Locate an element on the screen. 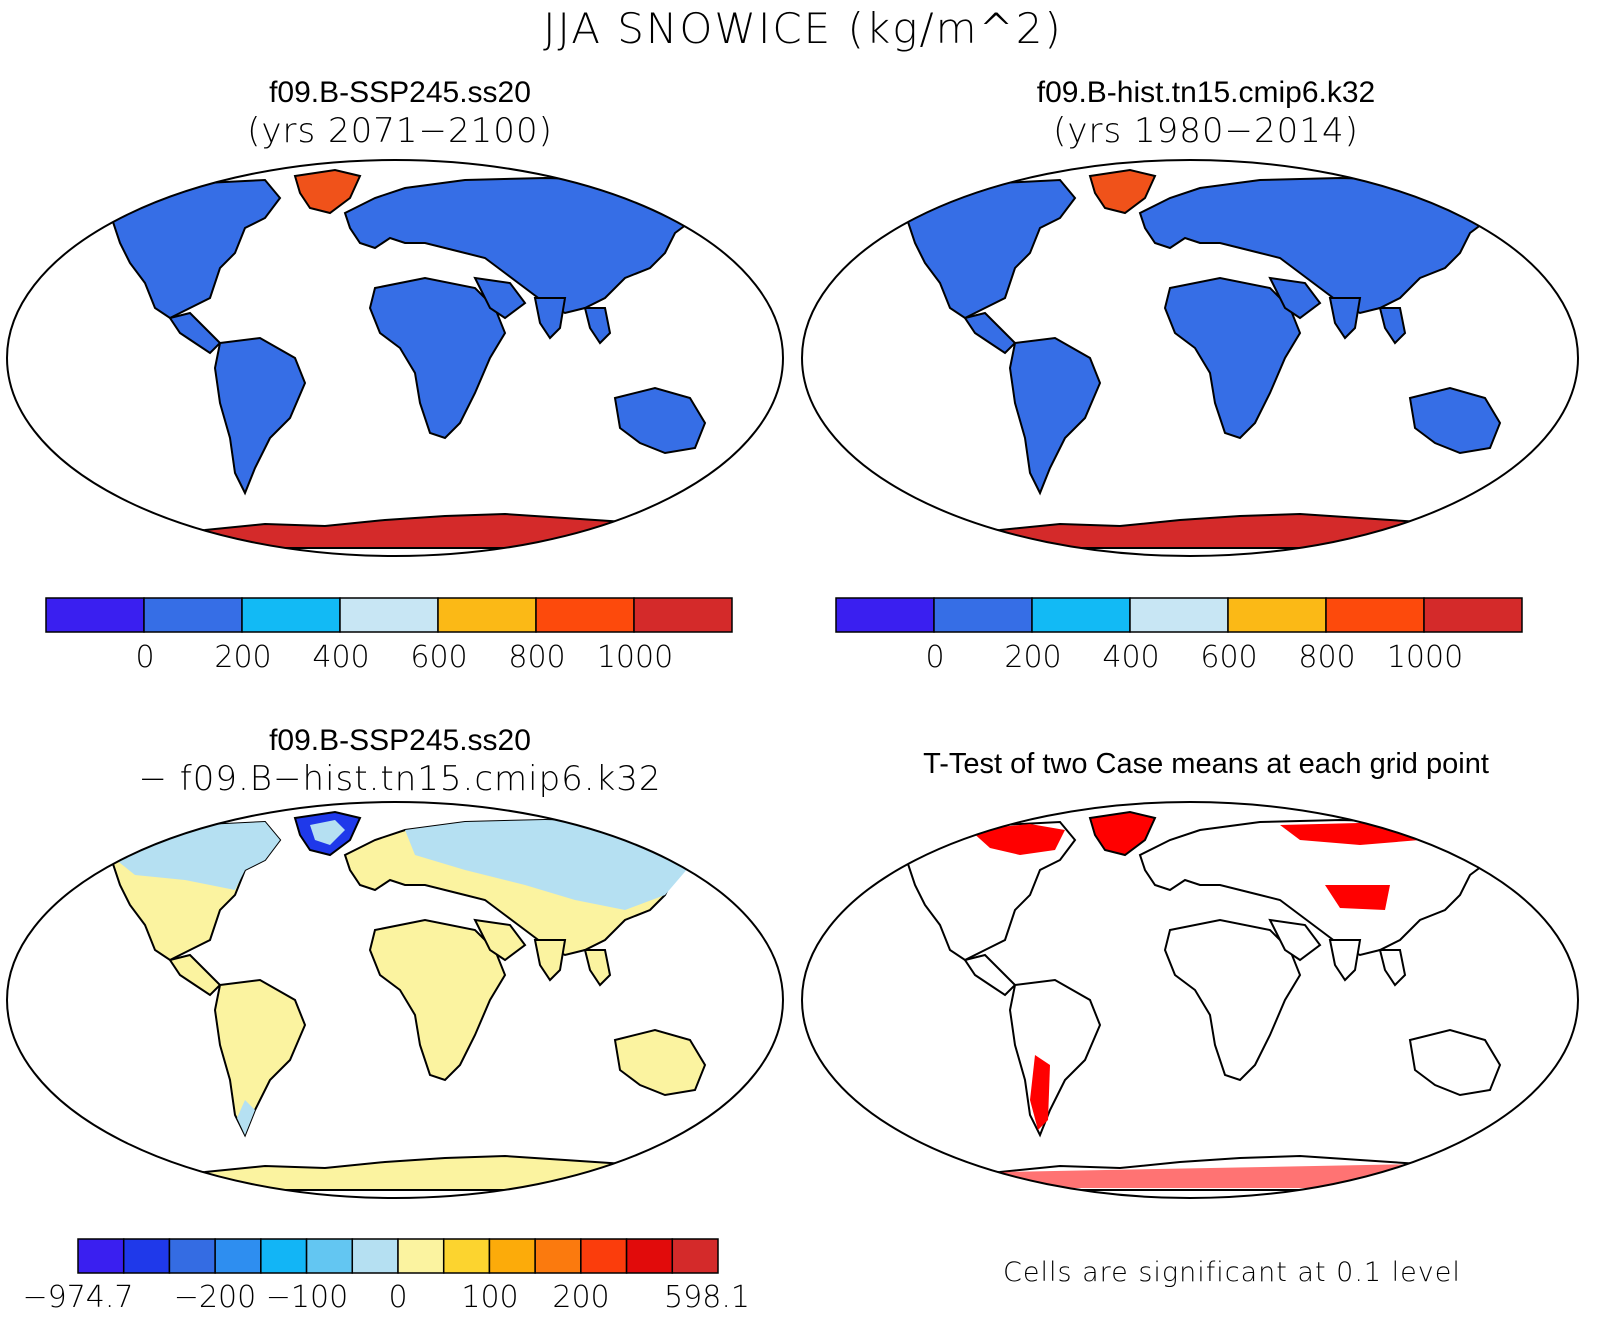 The width and height of the screenshot is (1606, 1323). panel-2-case: f09.B-hist.tn15.cmip6.k32 is located at coordinates (1206, 92).